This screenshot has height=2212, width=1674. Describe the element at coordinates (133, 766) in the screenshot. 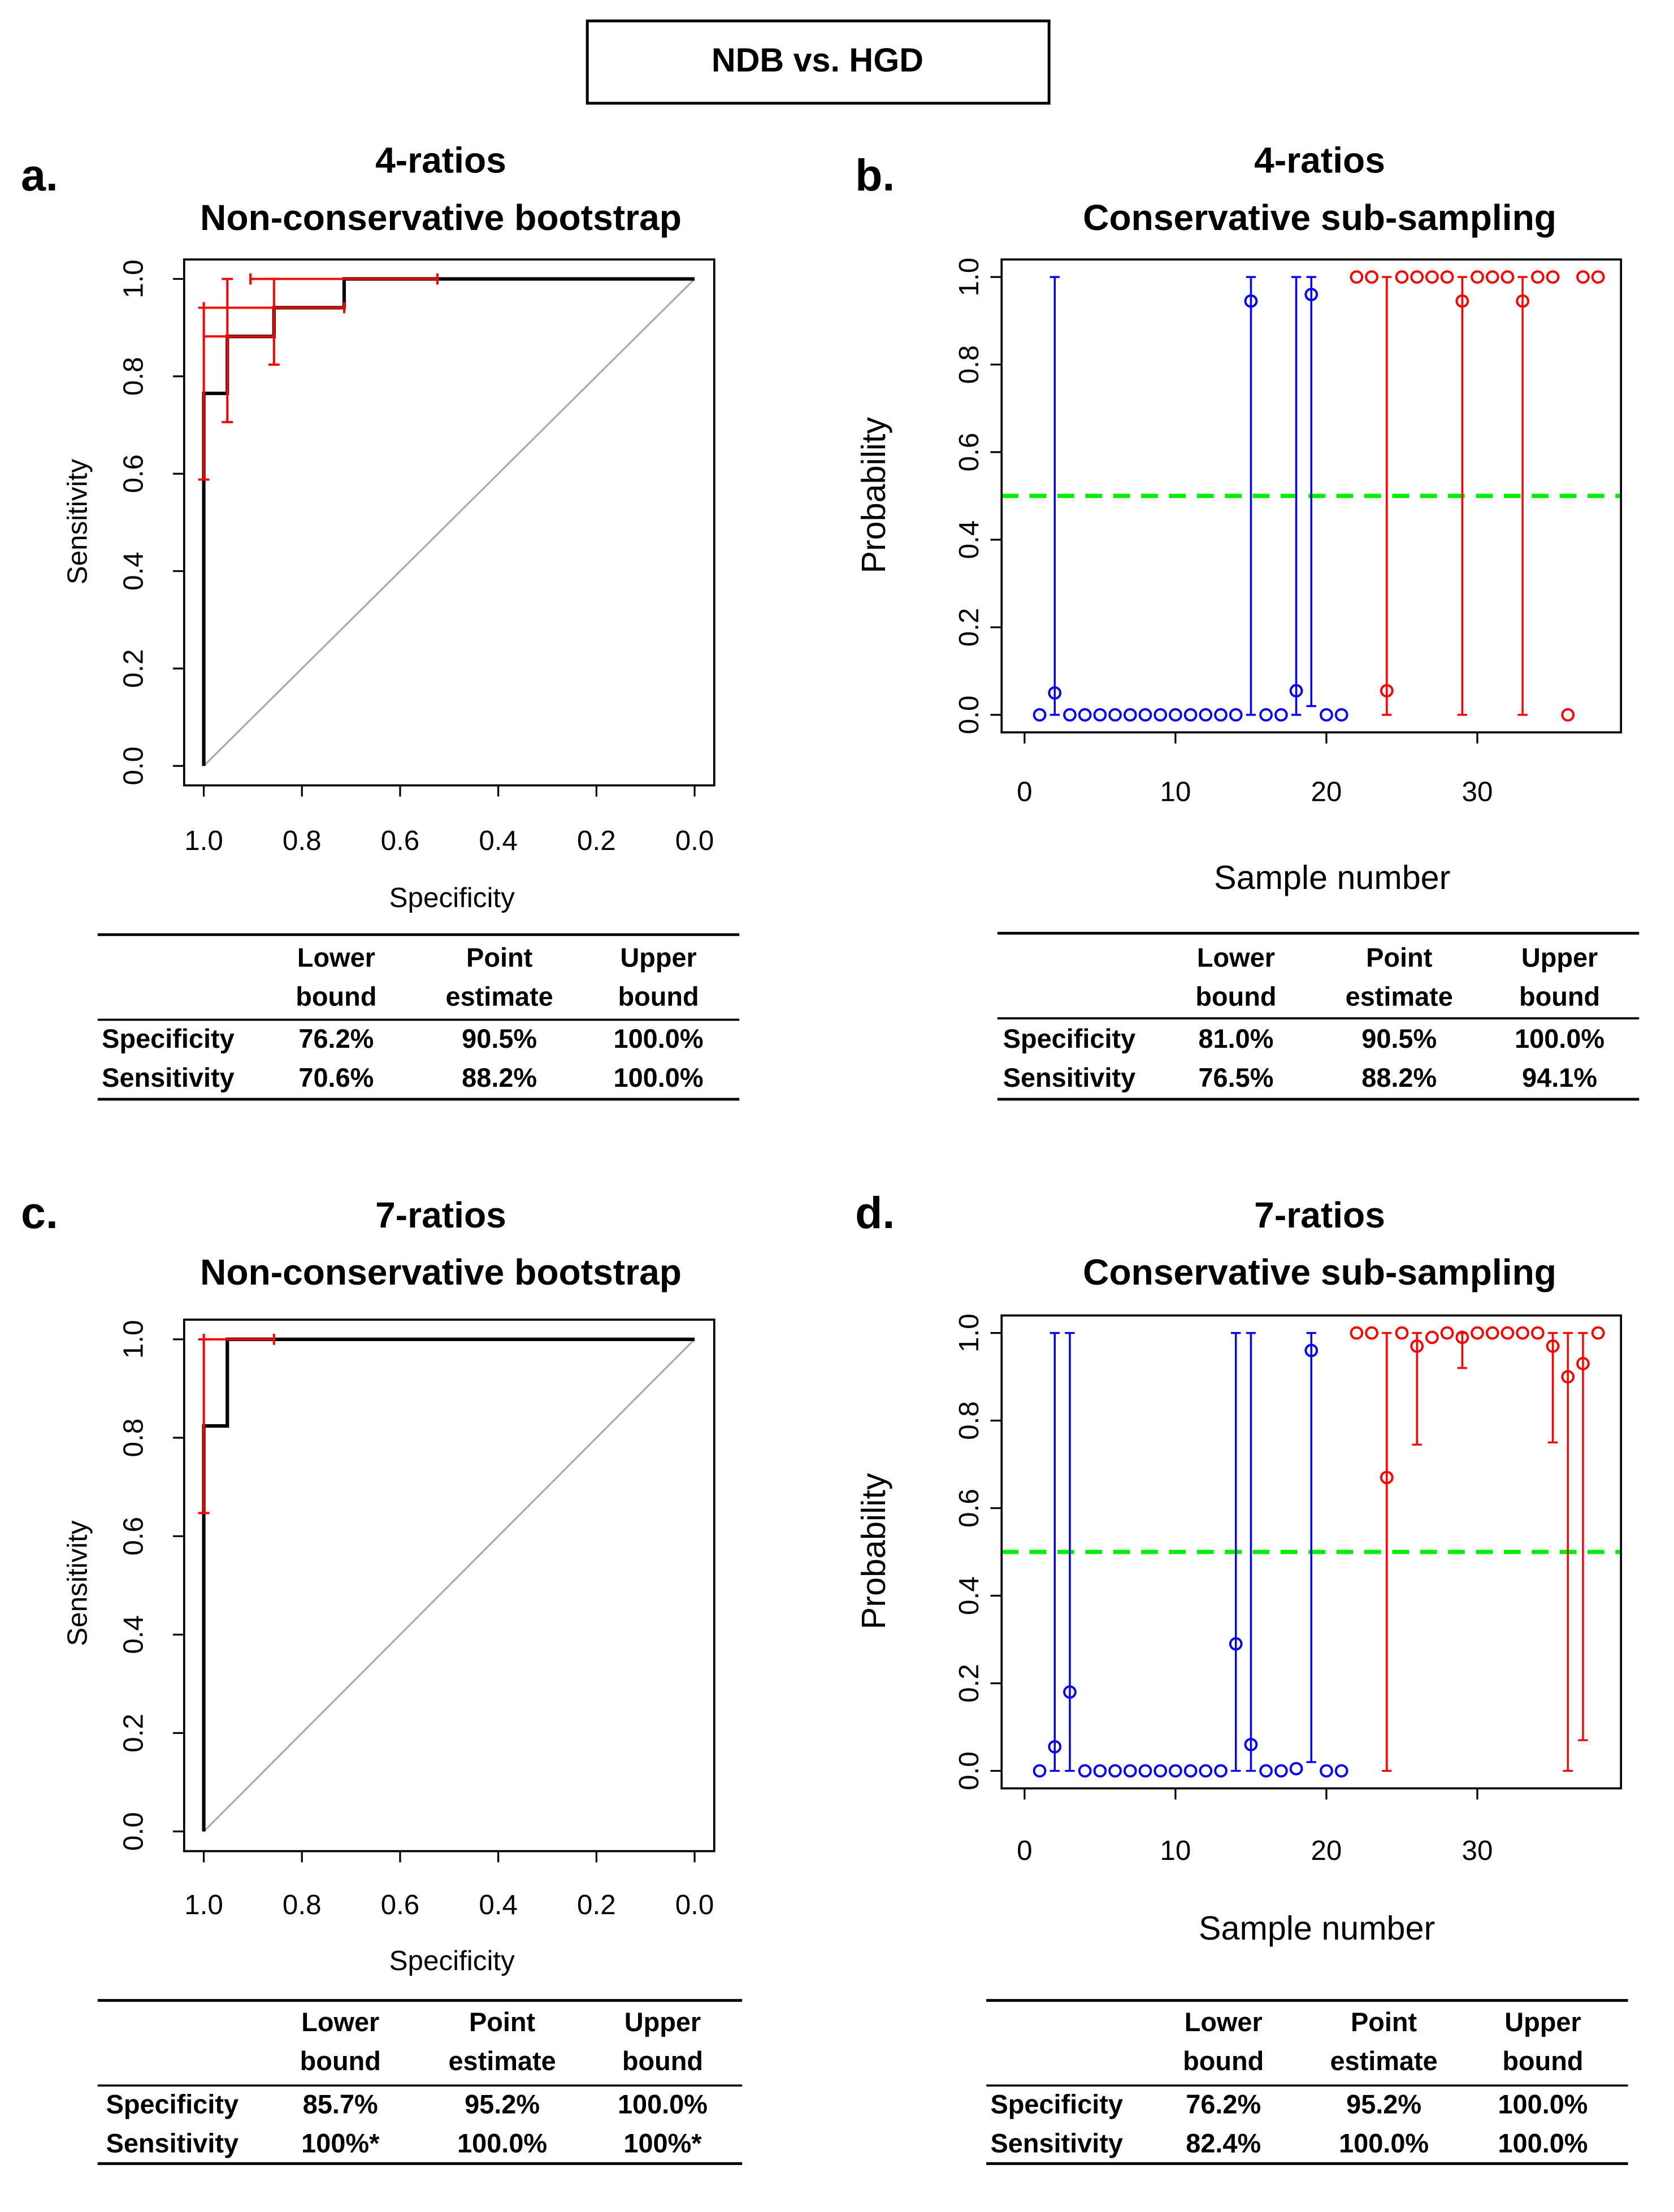

I see `y-tick-label: 0.0` at that location.